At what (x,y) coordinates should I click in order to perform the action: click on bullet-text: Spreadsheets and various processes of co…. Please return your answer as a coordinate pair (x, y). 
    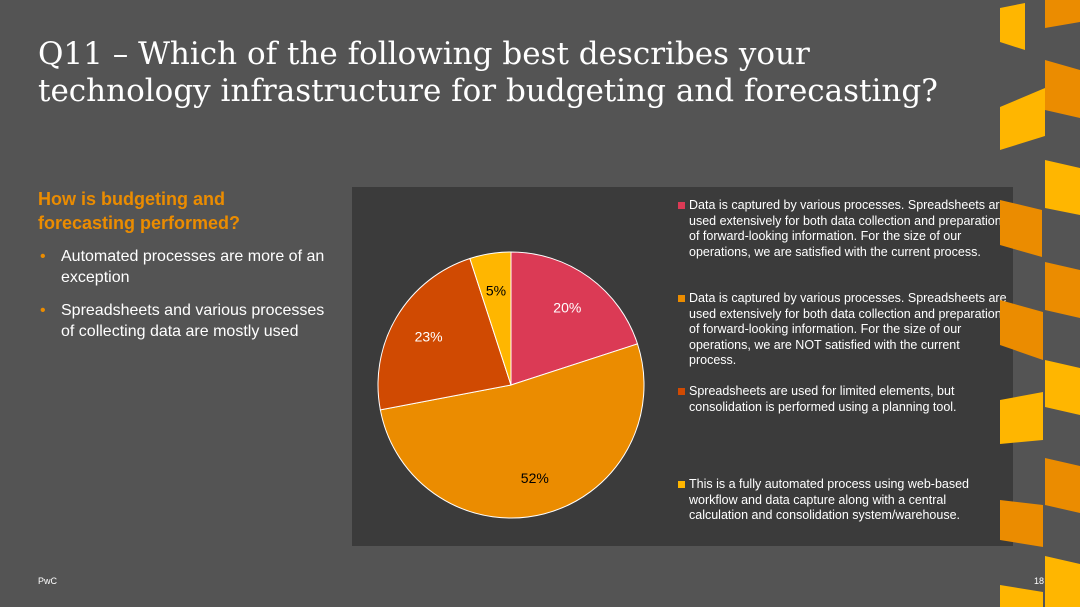
    Looking at the image, I should click on (193, 321).